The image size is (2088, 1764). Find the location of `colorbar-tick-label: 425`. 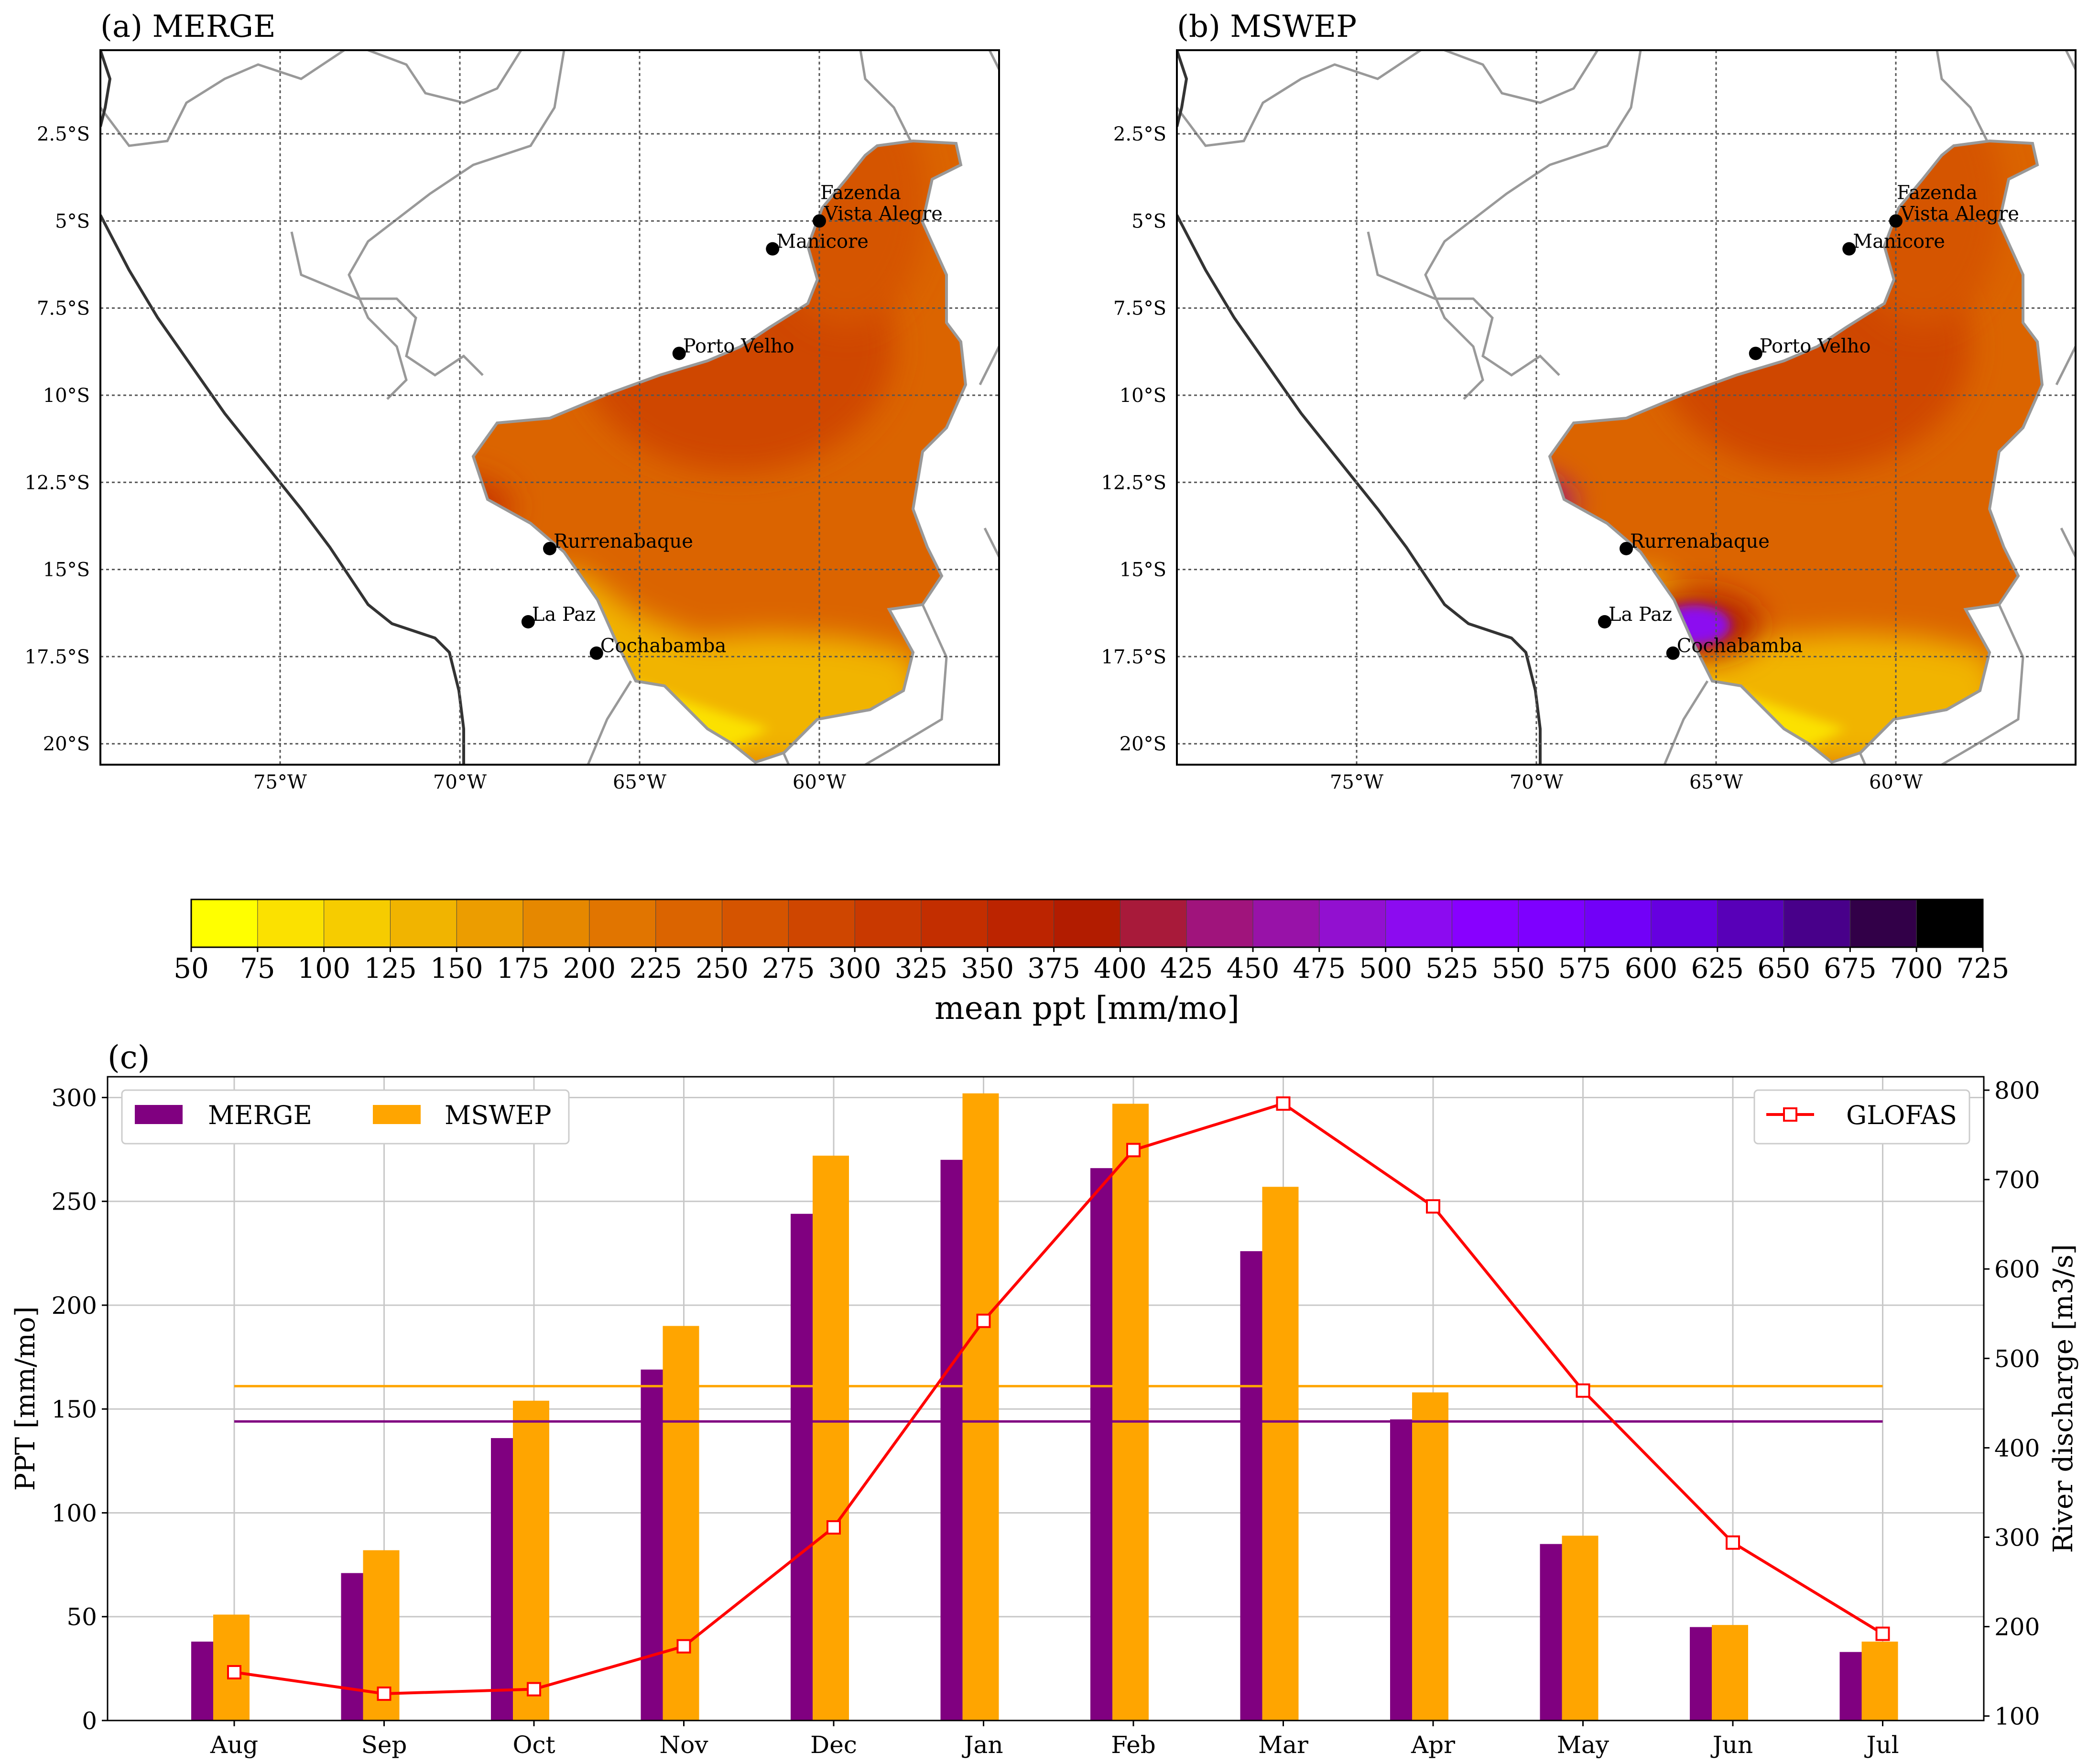

colorbar-tick-label: 425 is located at coordinates (1186, 968).